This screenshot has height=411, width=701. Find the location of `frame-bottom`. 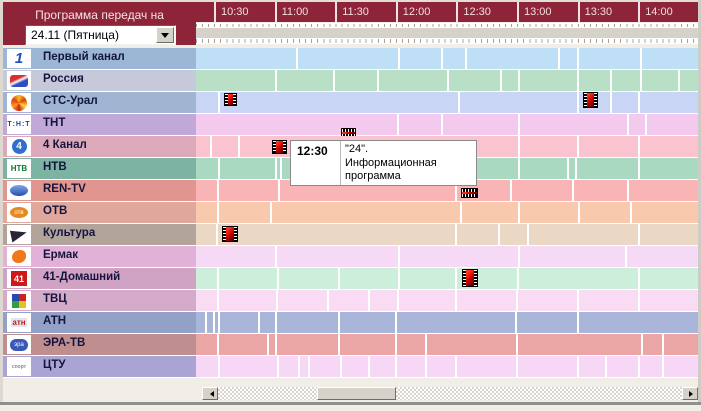

frame-bottom is located at coordinates (350, 403).